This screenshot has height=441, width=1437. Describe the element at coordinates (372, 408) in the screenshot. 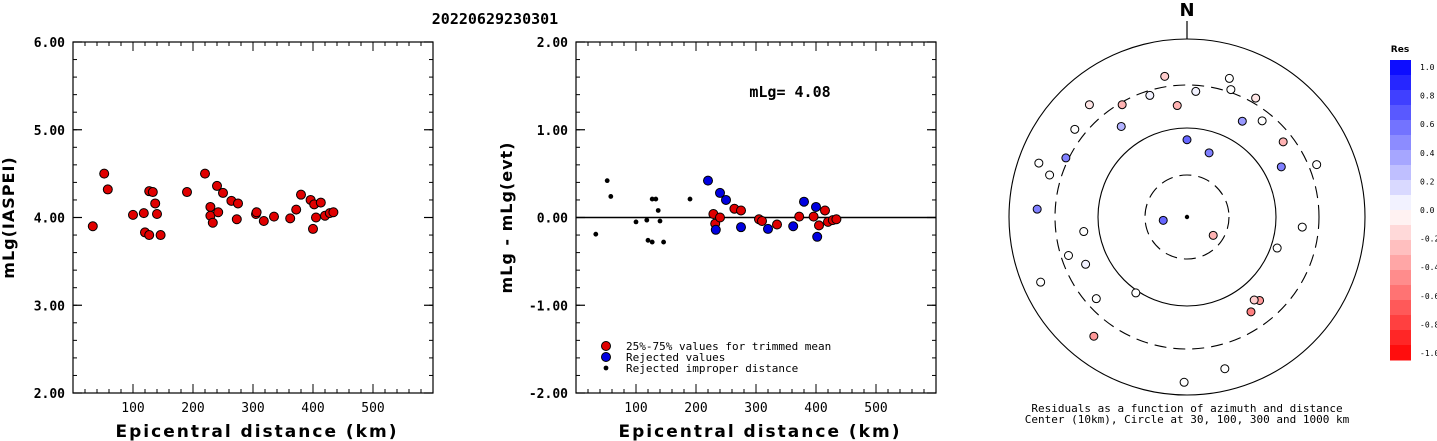

I see `x-tick-label: 500` at that location.